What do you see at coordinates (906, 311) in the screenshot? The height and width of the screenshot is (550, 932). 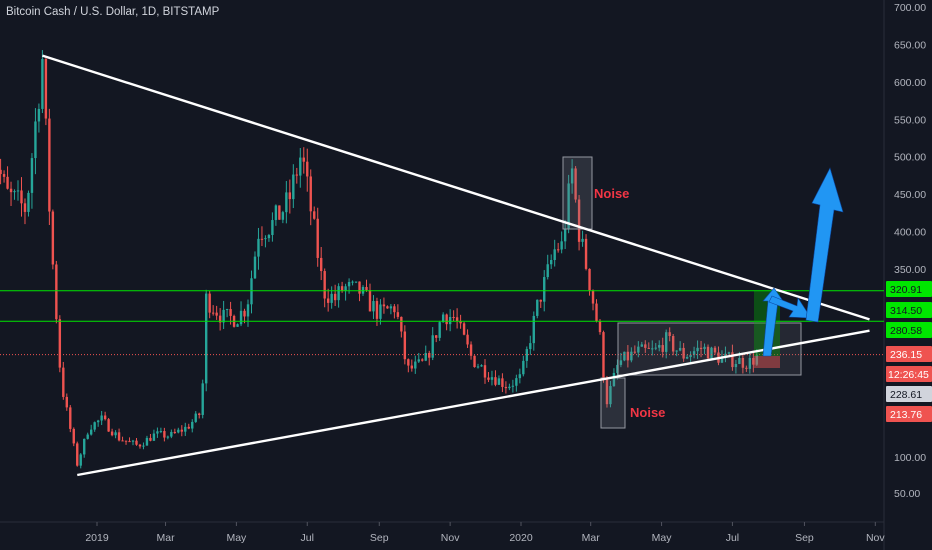 I see `price-label: 314.50` at bounding box center [906, 311].